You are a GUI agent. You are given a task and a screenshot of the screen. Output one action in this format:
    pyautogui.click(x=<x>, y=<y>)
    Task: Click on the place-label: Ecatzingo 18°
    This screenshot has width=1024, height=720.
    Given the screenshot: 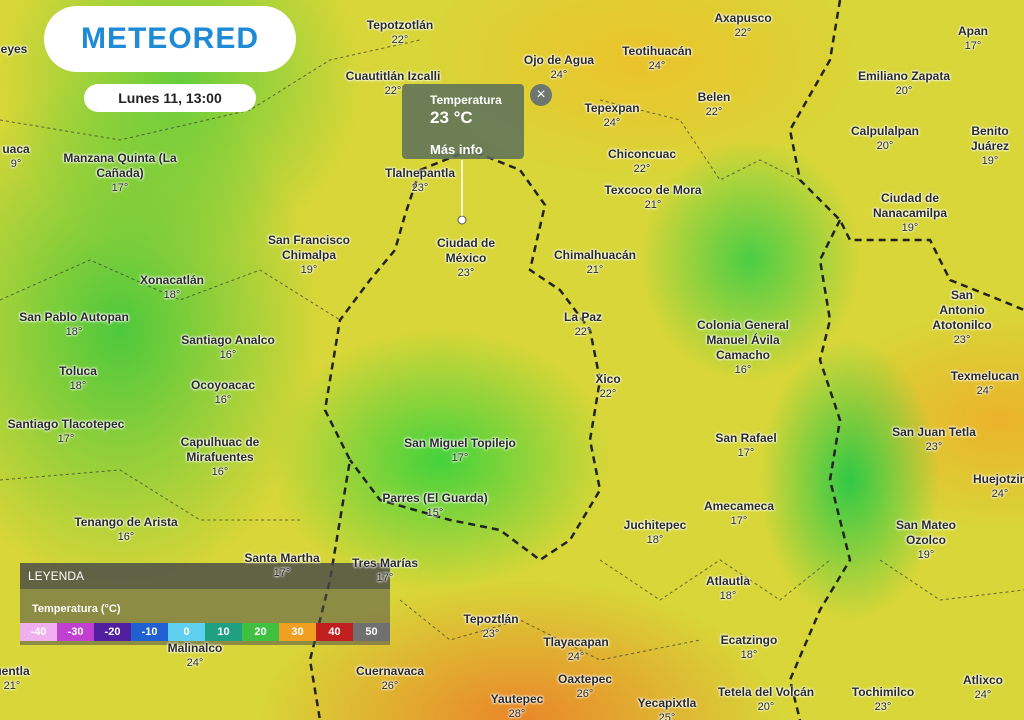 What is the action you would take?
    pyautogui.click(x=749, y=648)
    